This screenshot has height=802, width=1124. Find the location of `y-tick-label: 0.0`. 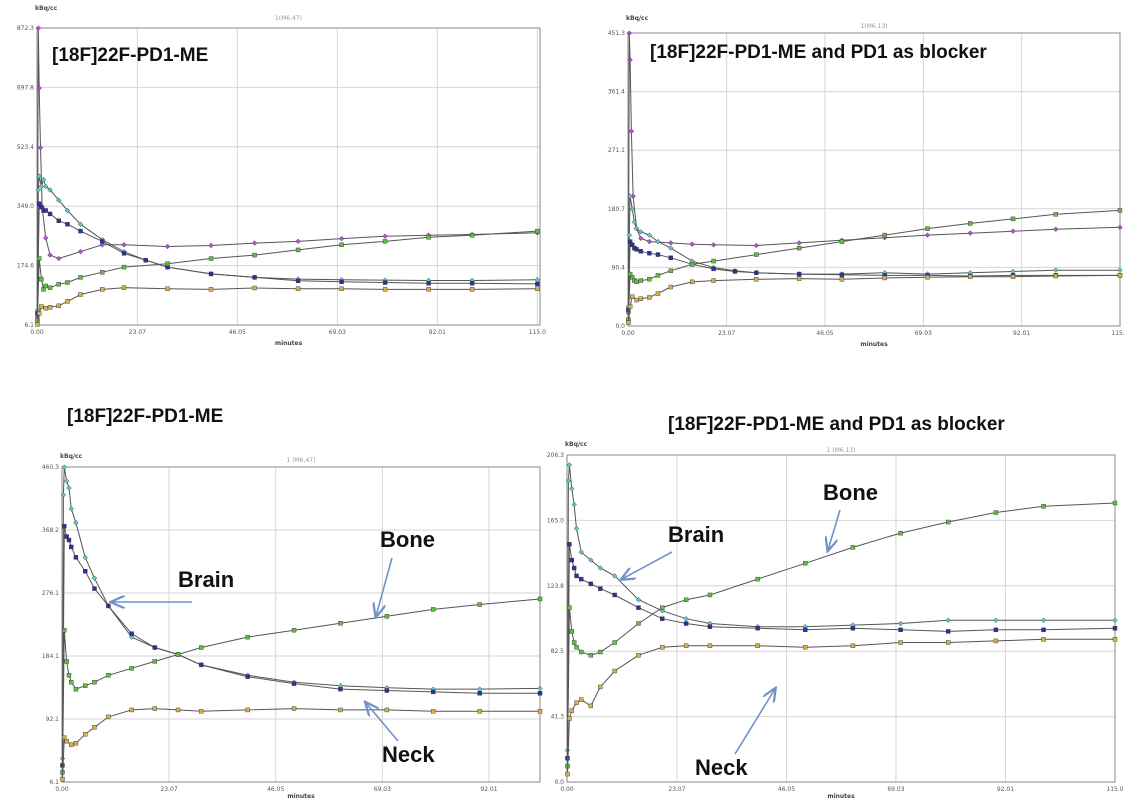

y-tick-label: 0.0 is located at coordinates (559, 782).